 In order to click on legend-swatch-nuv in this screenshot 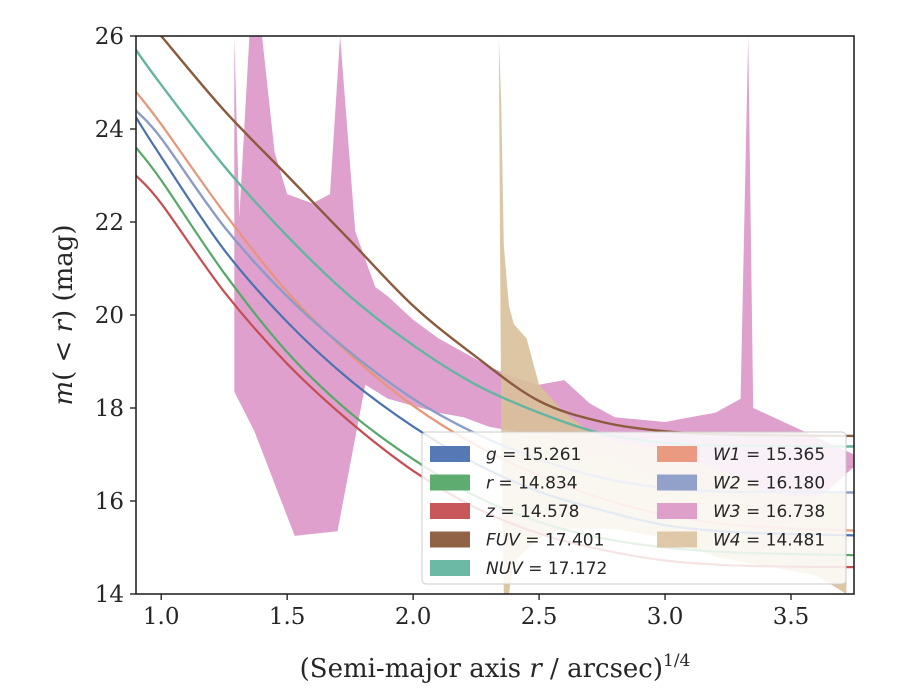, I will do `click(450, 568)`.